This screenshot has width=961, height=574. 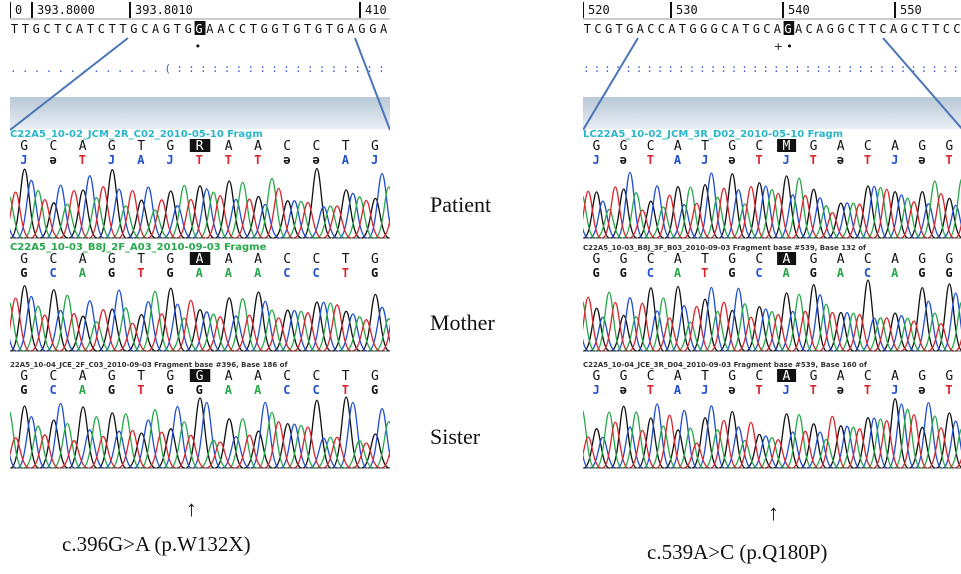 I want to click on trace-filename: LC22A5_10-02_JCM_3R_D02_2010-05-10 Fragm, so click(x=713, y=134).